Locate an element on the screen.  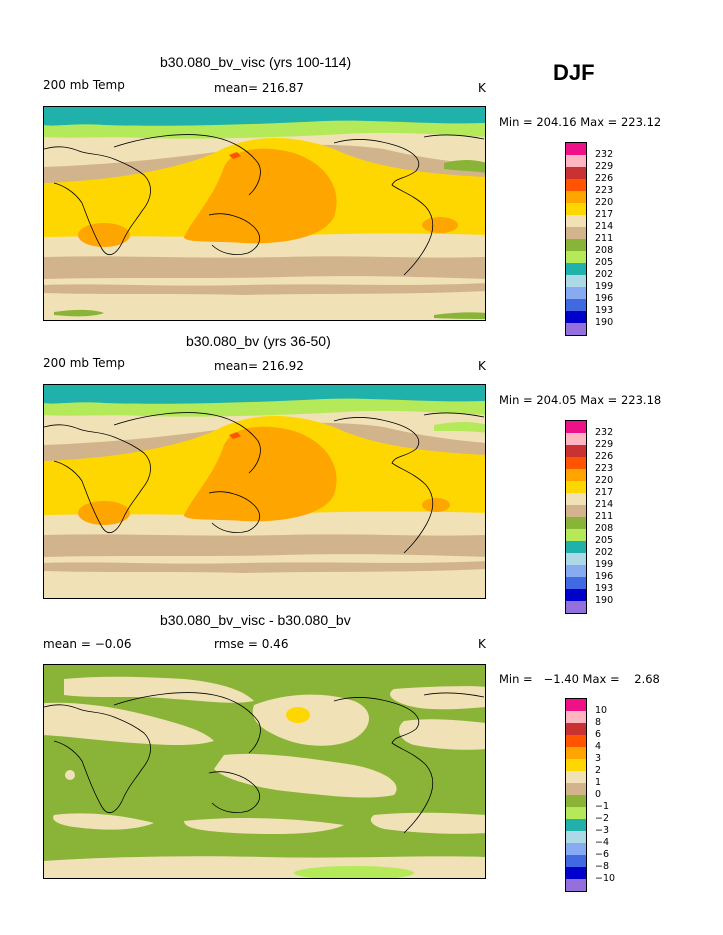
panel-1-min-max: Min = 204.16 Max = 223.12 is located at coordinates (580, 122).